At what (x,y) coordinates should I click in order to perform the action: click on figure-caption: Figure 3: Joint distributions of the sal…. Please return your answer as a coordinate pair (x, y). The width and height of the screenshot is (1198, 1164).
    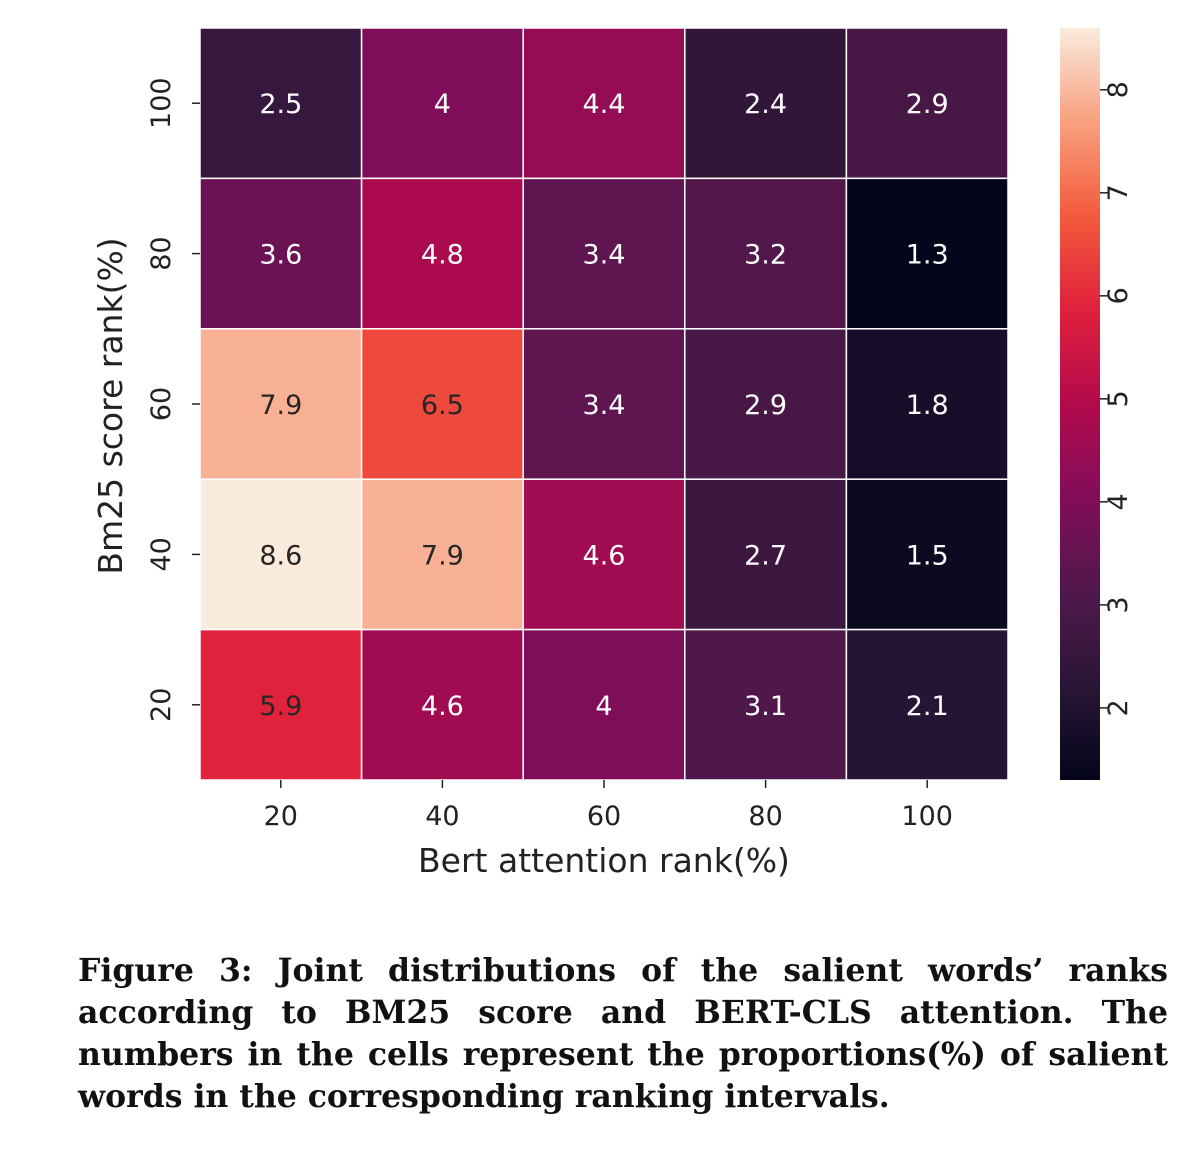
    Looking at the image, I should click on (623, 1033).